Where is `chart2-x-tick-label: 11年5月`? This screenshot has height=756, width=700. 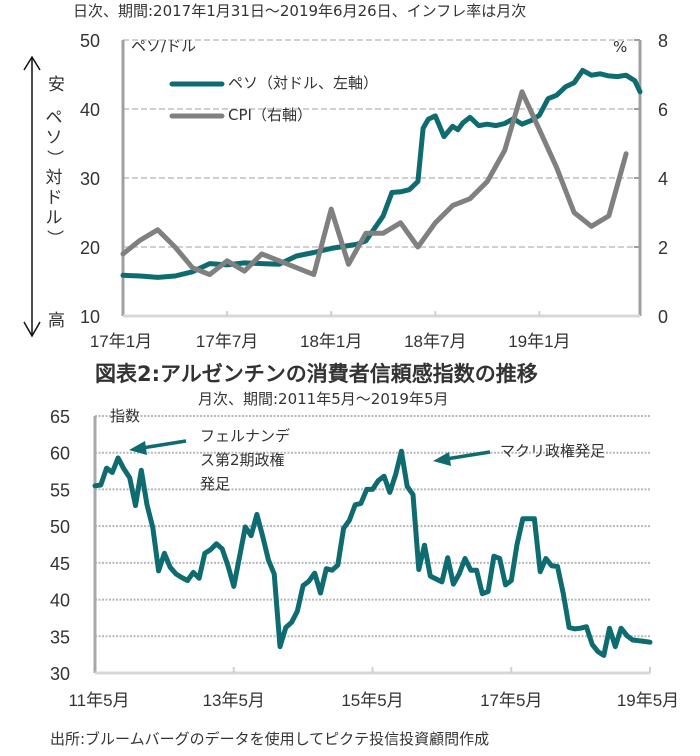 chart2-x-tick-label: 11年5月 is located at coordinates (98, 700).